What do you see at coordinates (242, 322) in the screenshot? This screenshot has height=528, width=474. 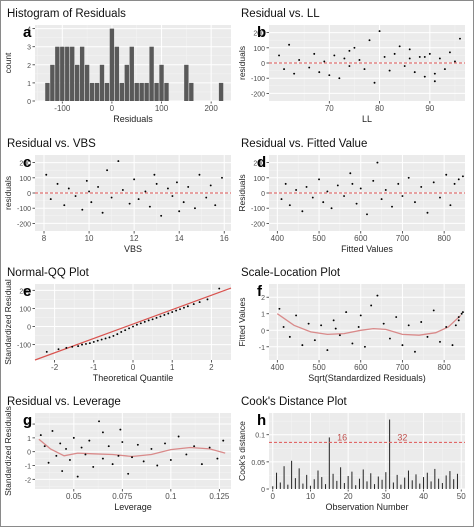 I see `y-axis-label: Fitted Values` at bounding box center [242, 322].